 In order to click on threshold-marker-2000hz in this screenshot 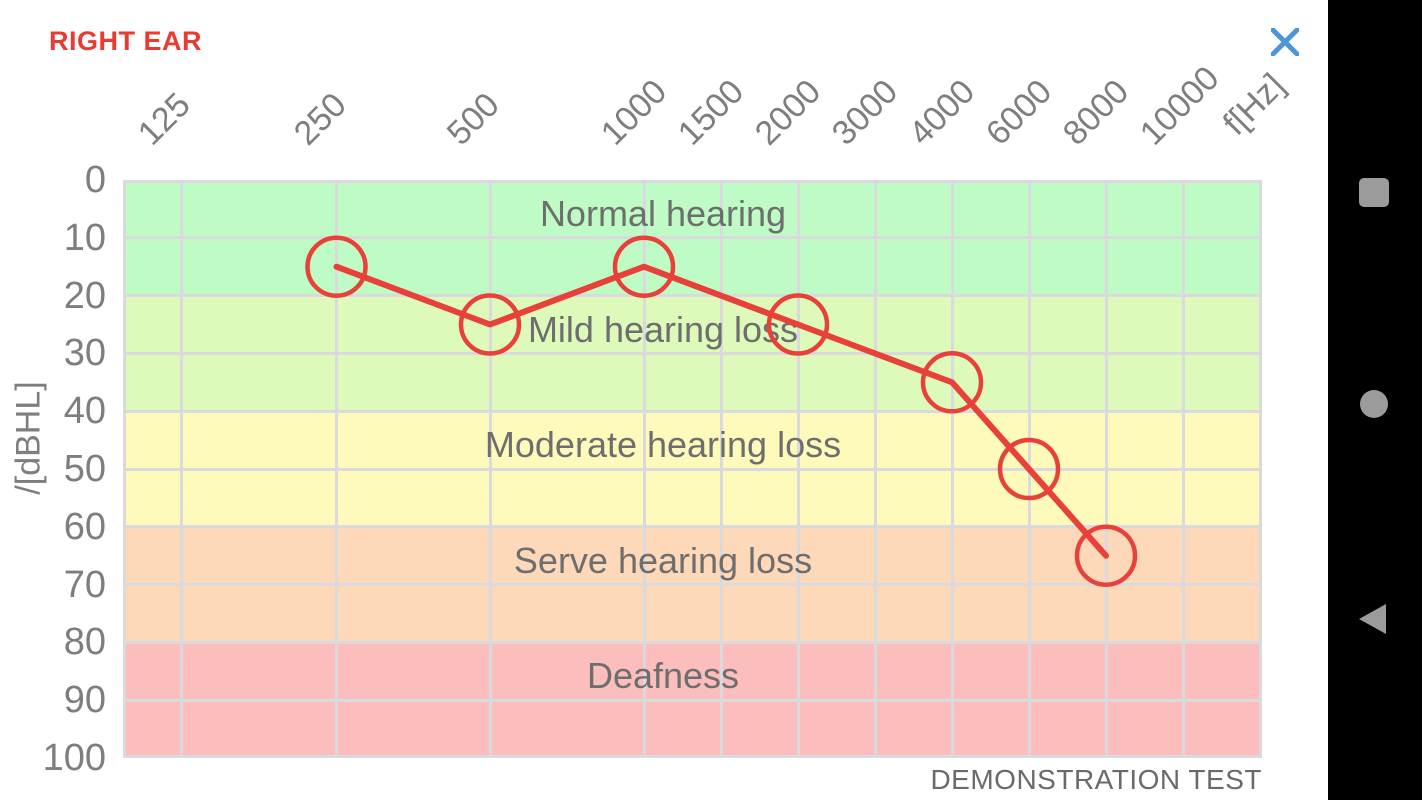, I will do `click(798, 324)`.